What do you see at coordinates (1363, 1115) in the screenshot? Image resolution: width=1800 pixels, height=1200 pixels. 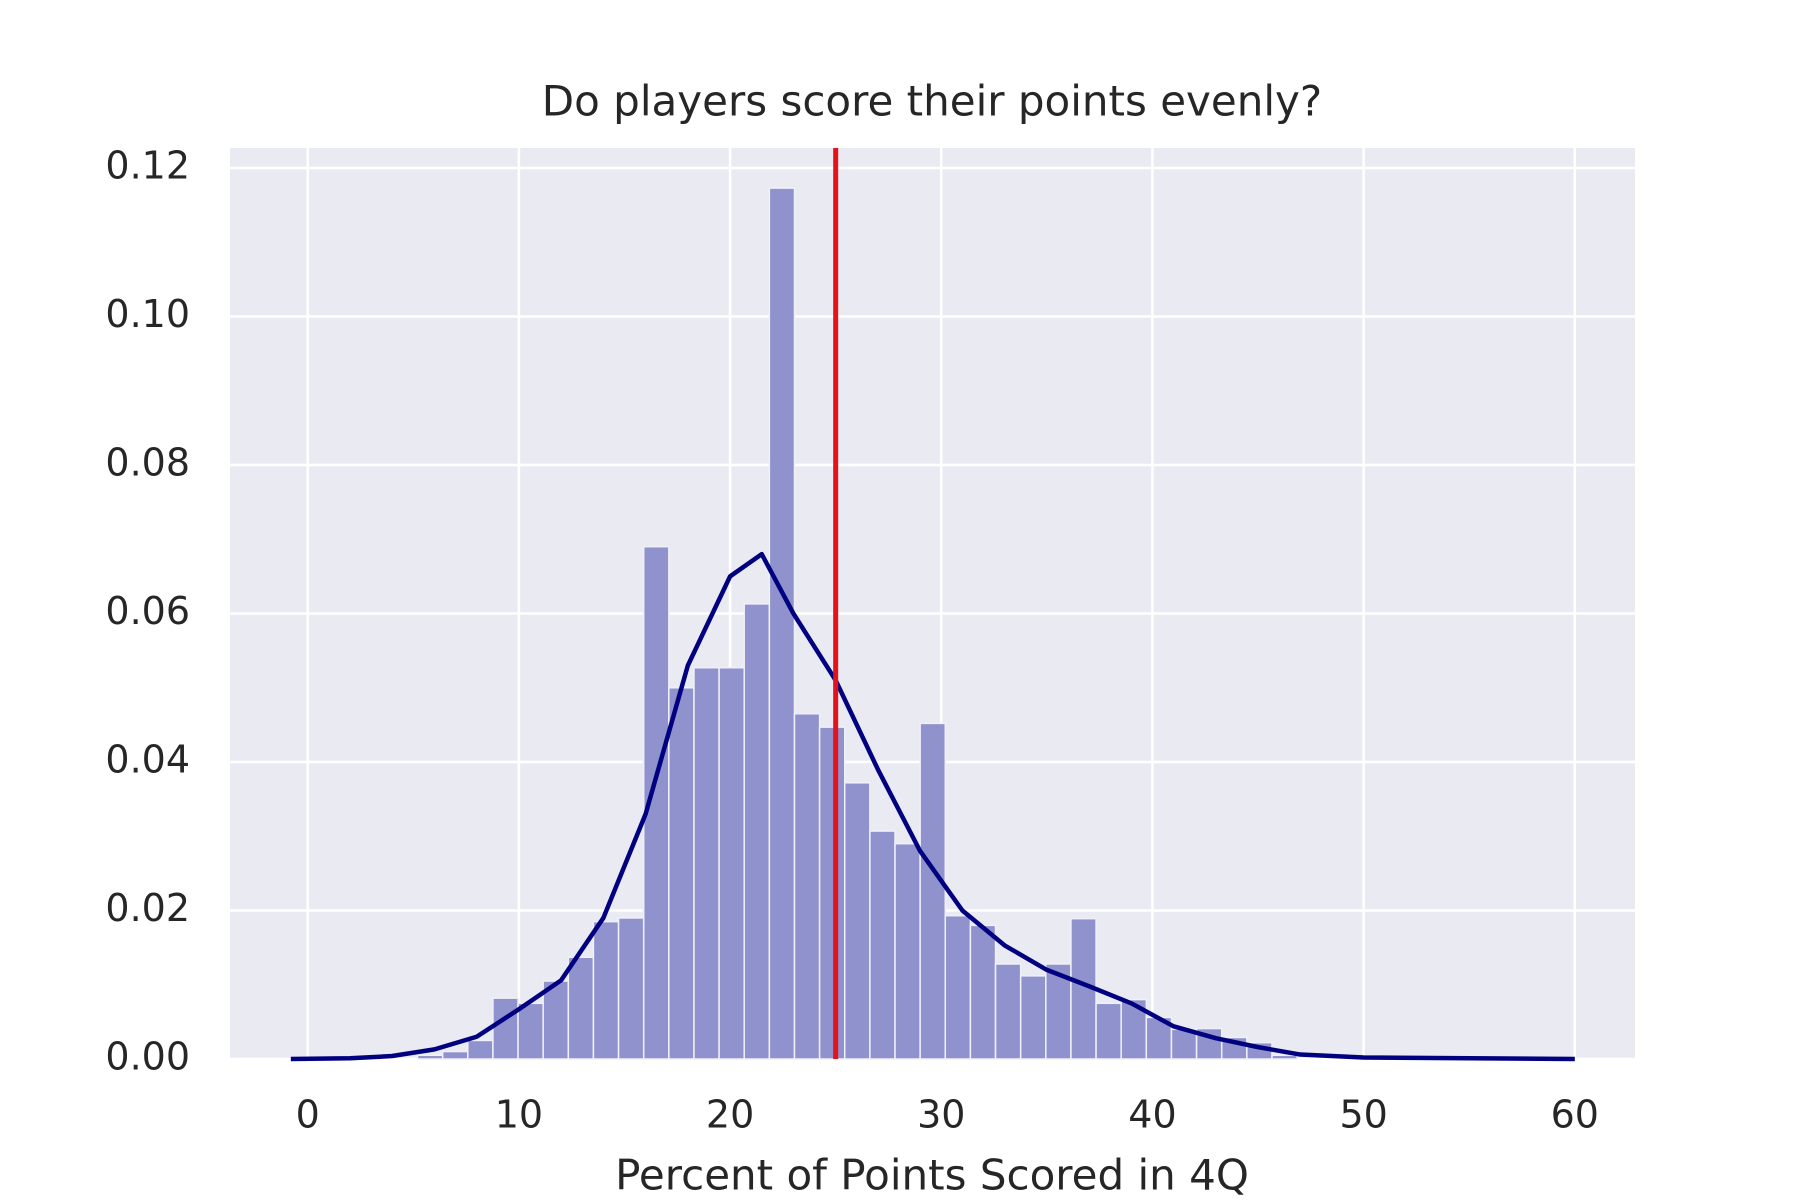 I see `x-tick-label: 50` at bounding box center [1363, 1115].